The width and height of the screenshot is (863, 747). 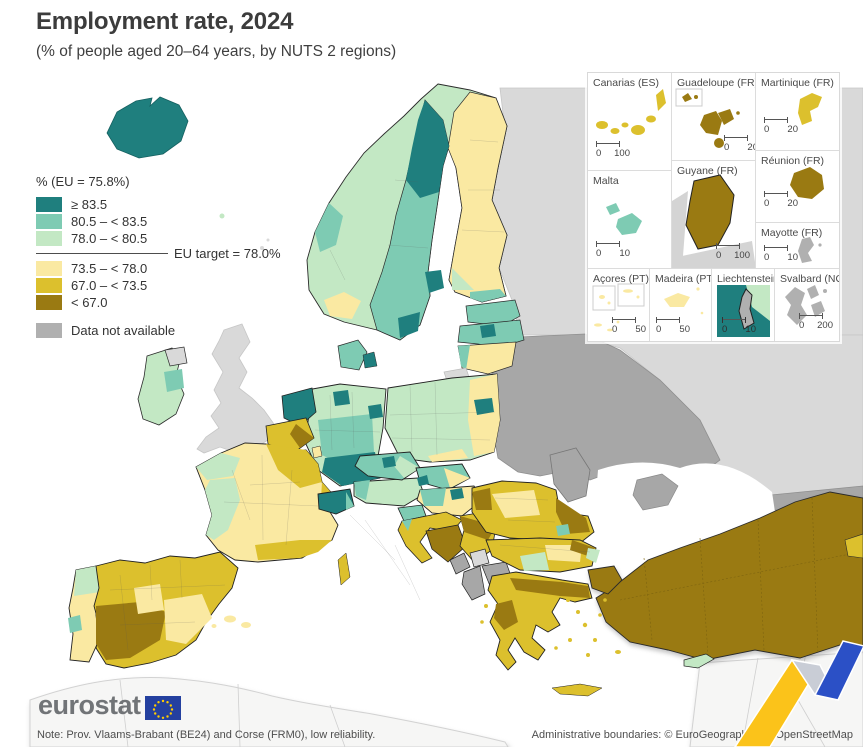 What do you see at coordinates (336, 501) in the screenshot?
I see `switzerland` at bounding box center [336, 501].